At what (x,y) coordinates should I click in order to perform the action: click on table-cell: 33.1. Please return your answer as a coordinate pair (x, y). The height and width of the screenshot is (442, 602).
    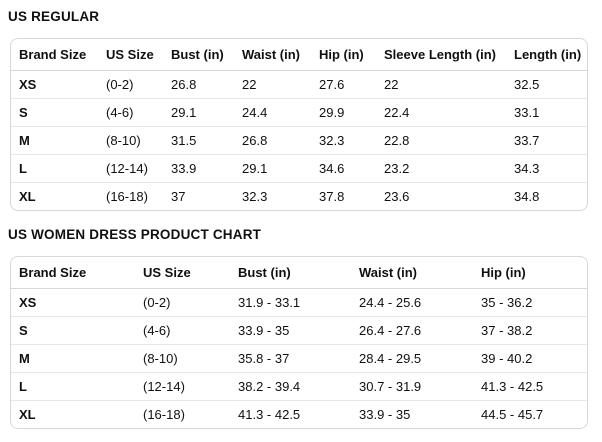
    Looking at the image, I should click on (546, 112).